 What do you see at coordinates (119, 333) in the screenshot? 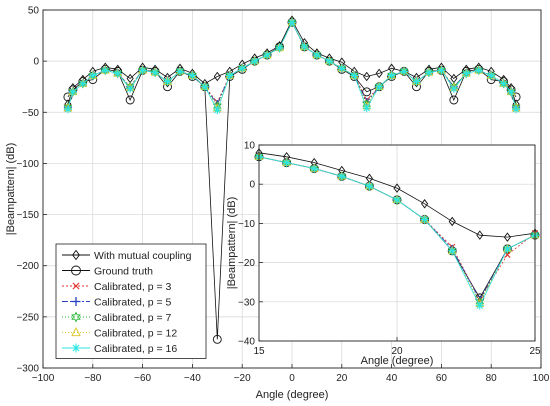
I see `legend-entry: Calibrated, p = 12` at bounding box center [119, 333].